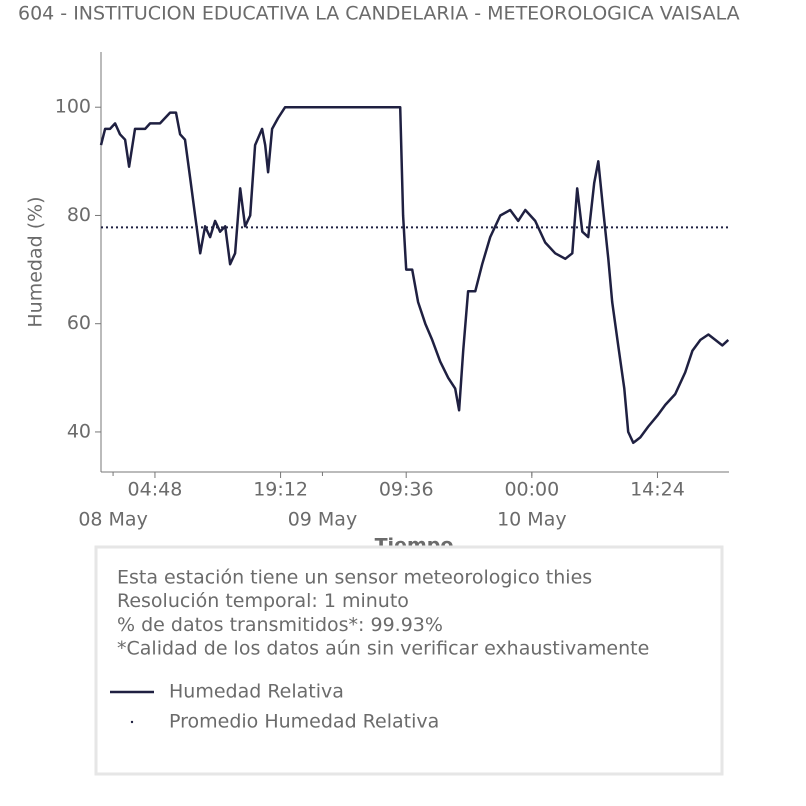 Image resolution: width=806 pixels, height=806 pixels. Describe the element at coordinates (532, 520) in the screenshot. I see `x-date-label: 10 May` at that location.